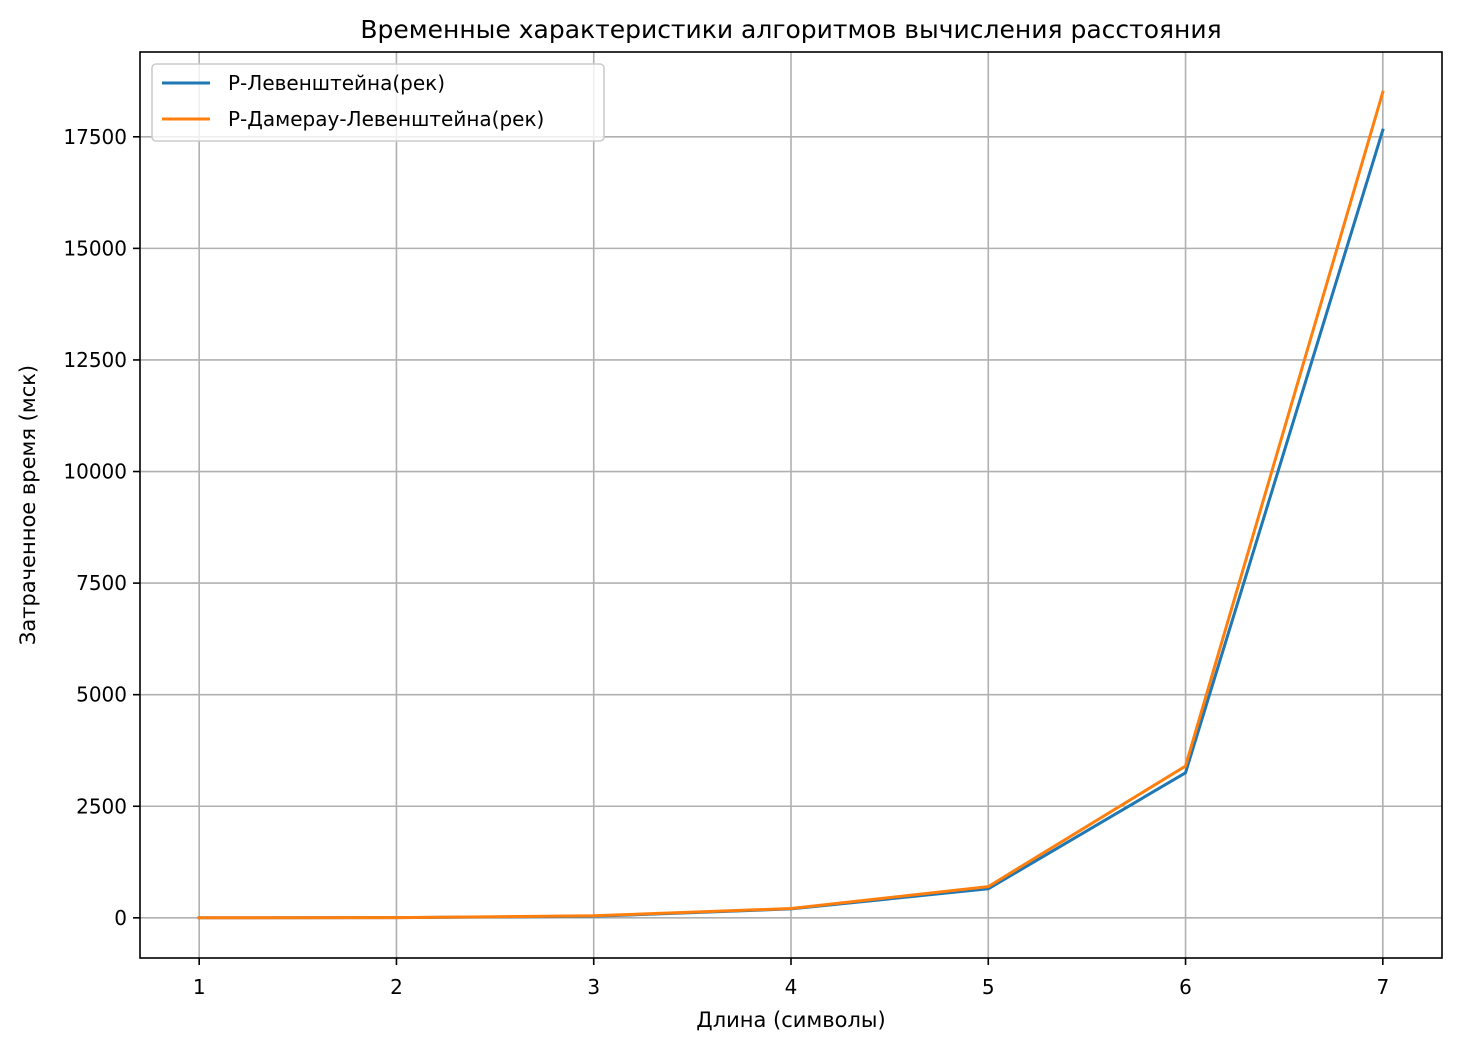  Describe the element at coordinates (101, 583) in the screenshot. I see `y-tick-label: 7500` at that location.